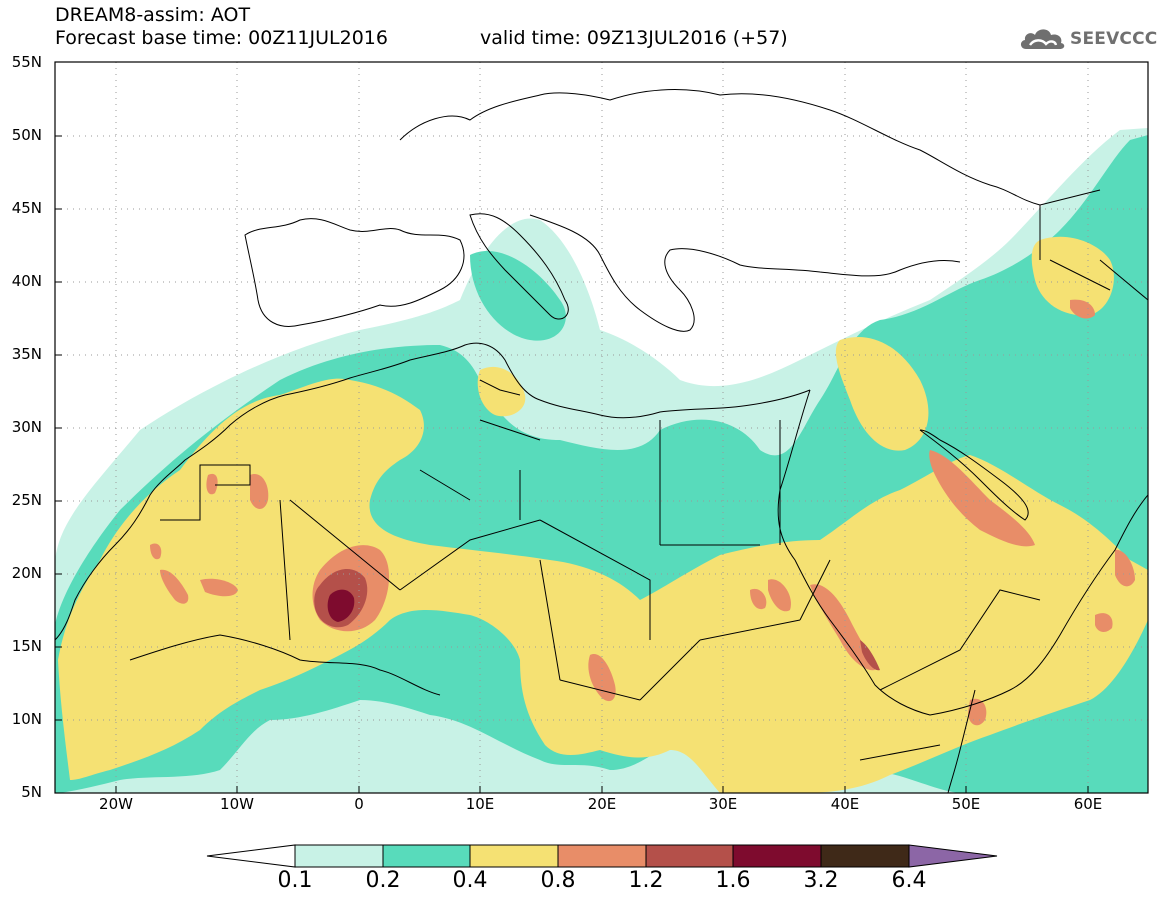 The width and height of the screenshot is (1165, 905). I want to click on lon-label-20w: 20W, so click(116, 804).